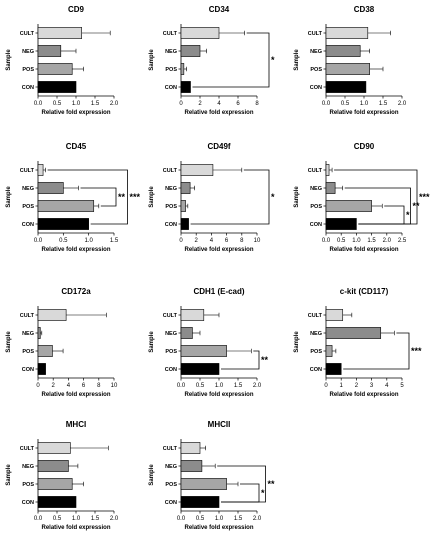  Describe the element at coordinates (219, 424) in the screenshot. I see `chart-title: MHCII` at that location.